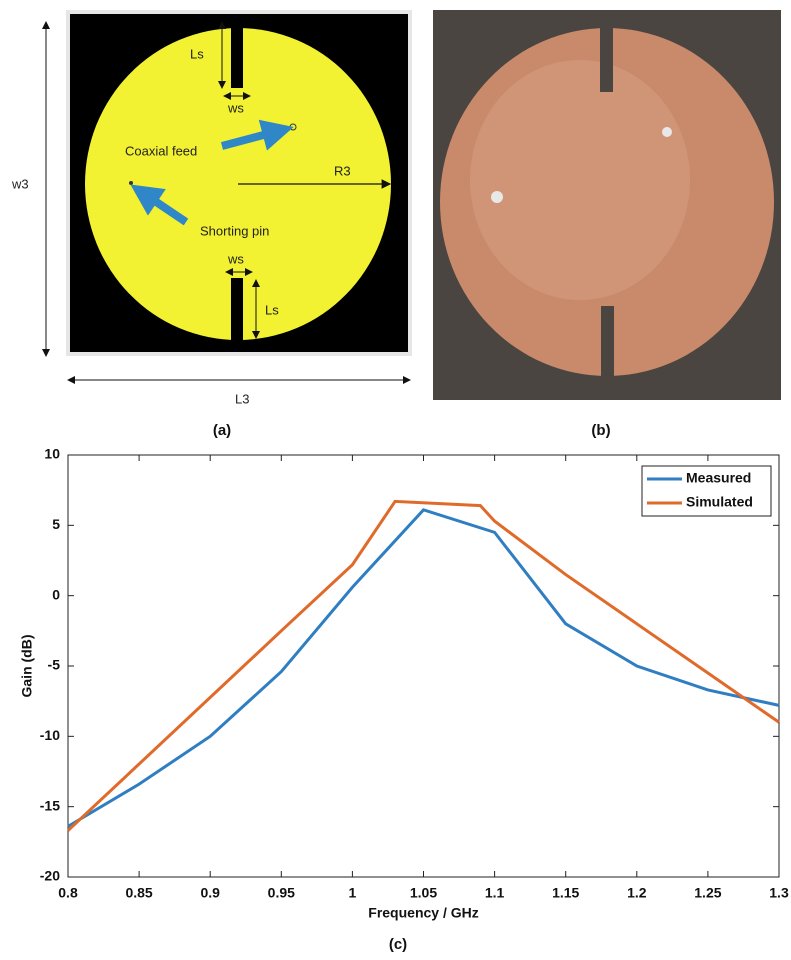 Image resolution: width=791 pixels, height=960 pixels. I want to click on legend-label: Simulated, so click(719, 502).